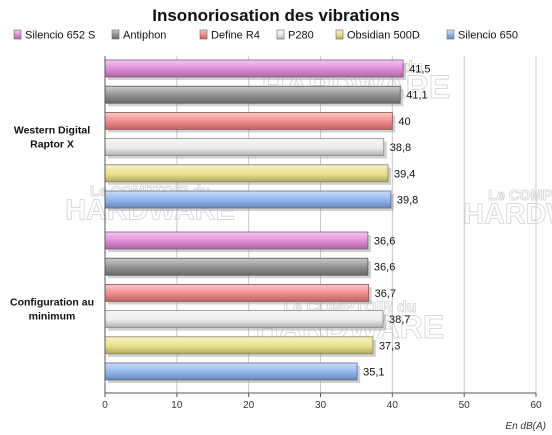 This screenshot has width=552, height=435. Describe the element at coordinates (419, 70) in the screenshot. I see `bar-value-label: 41,5` at that location.